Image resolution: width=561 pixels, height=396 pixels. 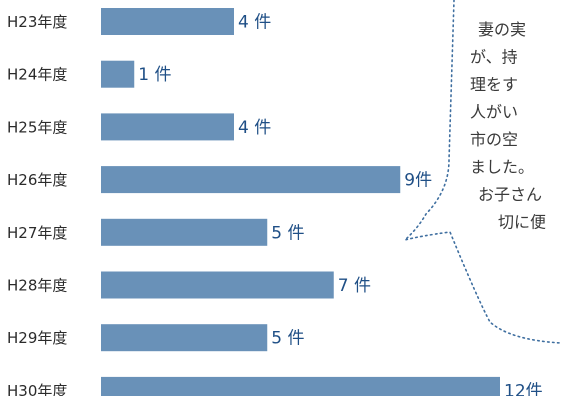 I want to click on category-label: H24年度, so click(x=37, y=75).